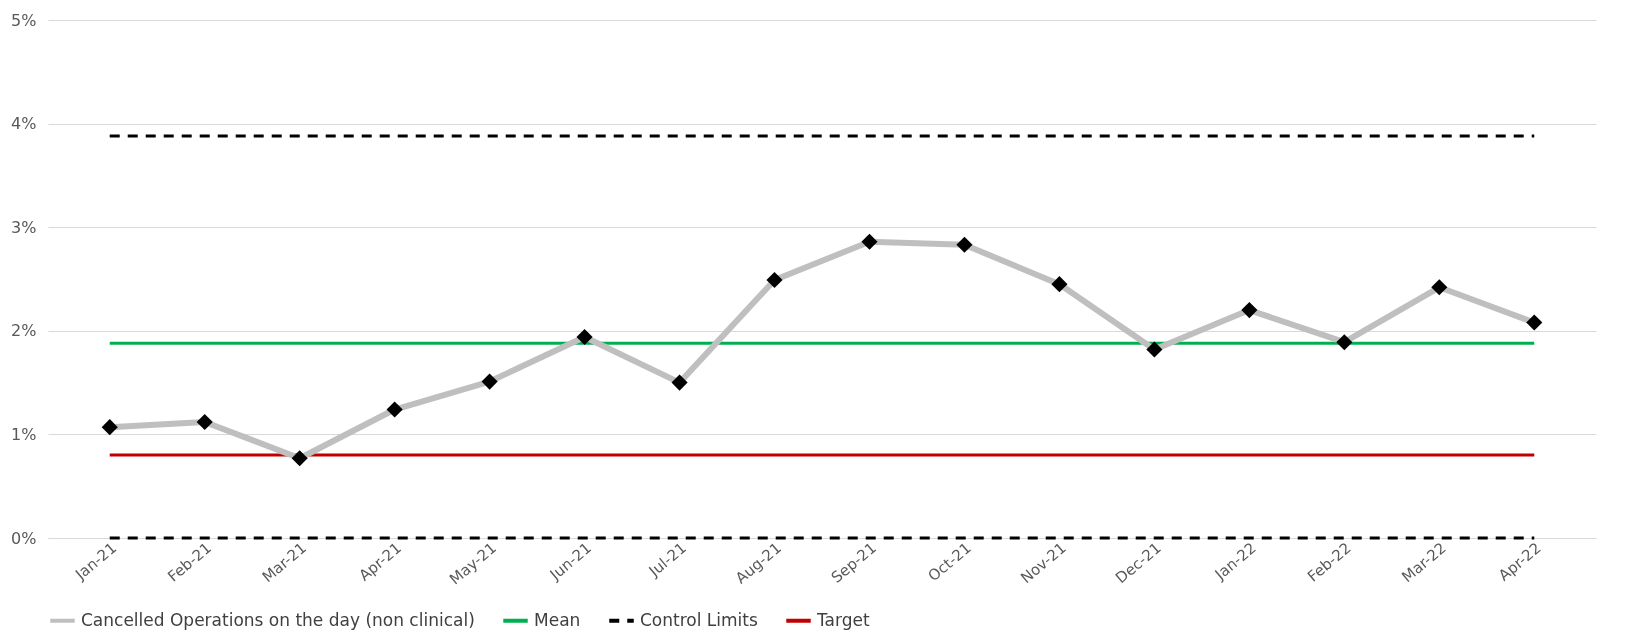 The image size is (1626, 639). I want to click on legend-label: Control Limits, so click(699, 619).